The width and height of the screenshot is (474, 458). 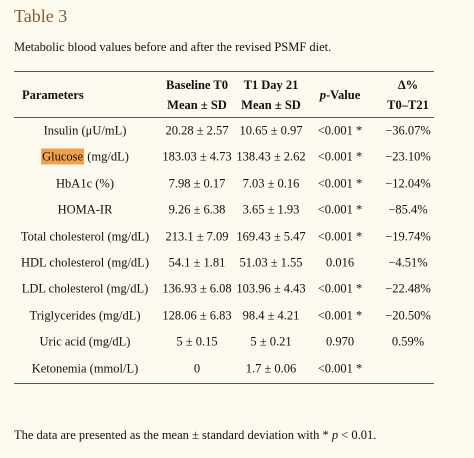 I want to click on table-cell: 10.65 ± 0.97, so click(x=271, y=130).